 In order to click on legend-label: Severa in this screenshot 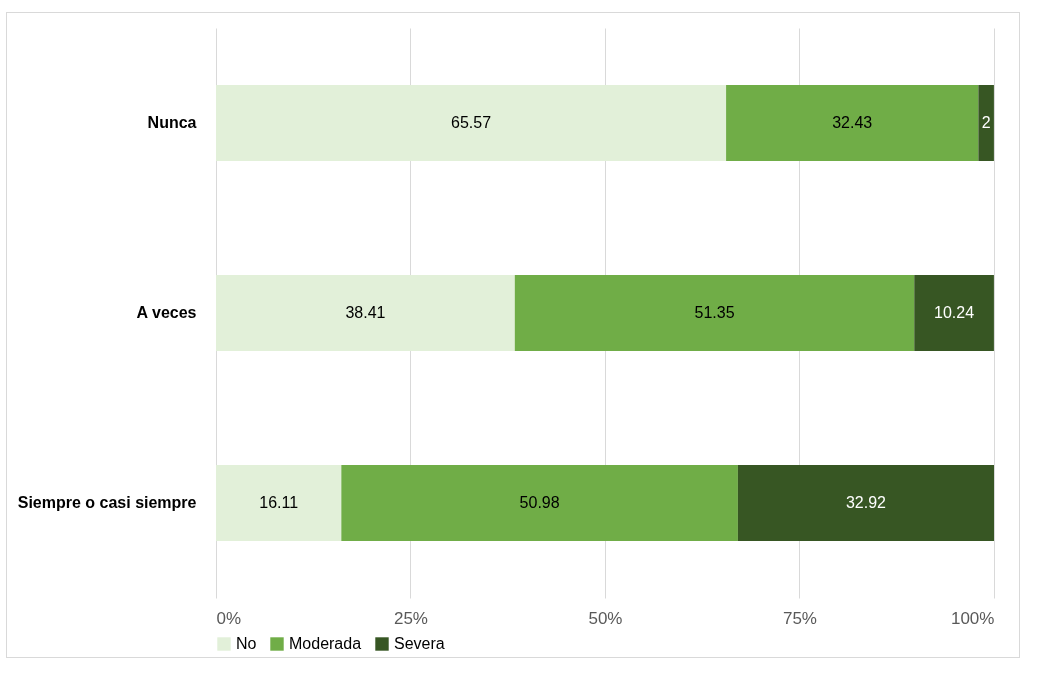, I will do `click(419, 643)`.